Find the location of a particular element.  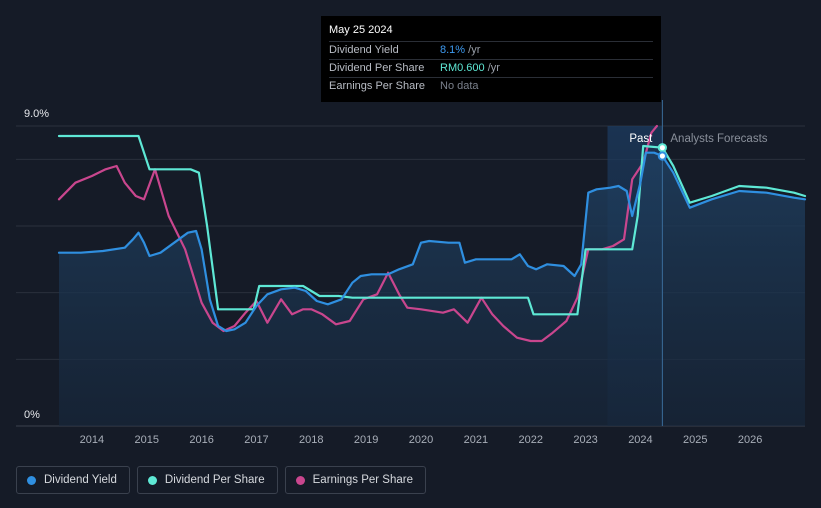

x-tick-label: 2017 is located at coordinates (256, 440).